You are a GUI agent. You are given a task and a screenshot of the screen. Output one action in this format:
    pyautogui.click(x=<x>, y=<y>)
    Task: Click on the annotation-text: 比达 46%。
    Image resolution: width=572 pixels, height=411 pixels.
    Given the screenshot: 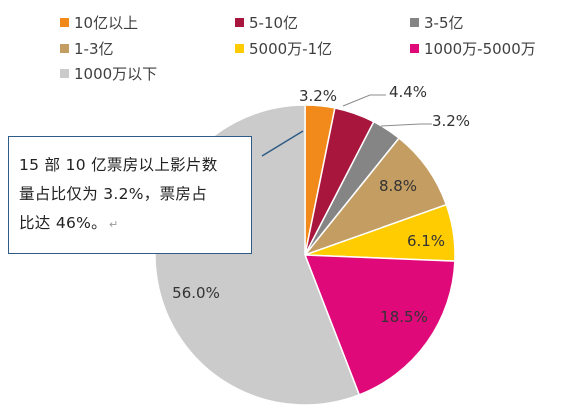 What is the action you would take?
    pyautogui.click(x=63, y=223)
    